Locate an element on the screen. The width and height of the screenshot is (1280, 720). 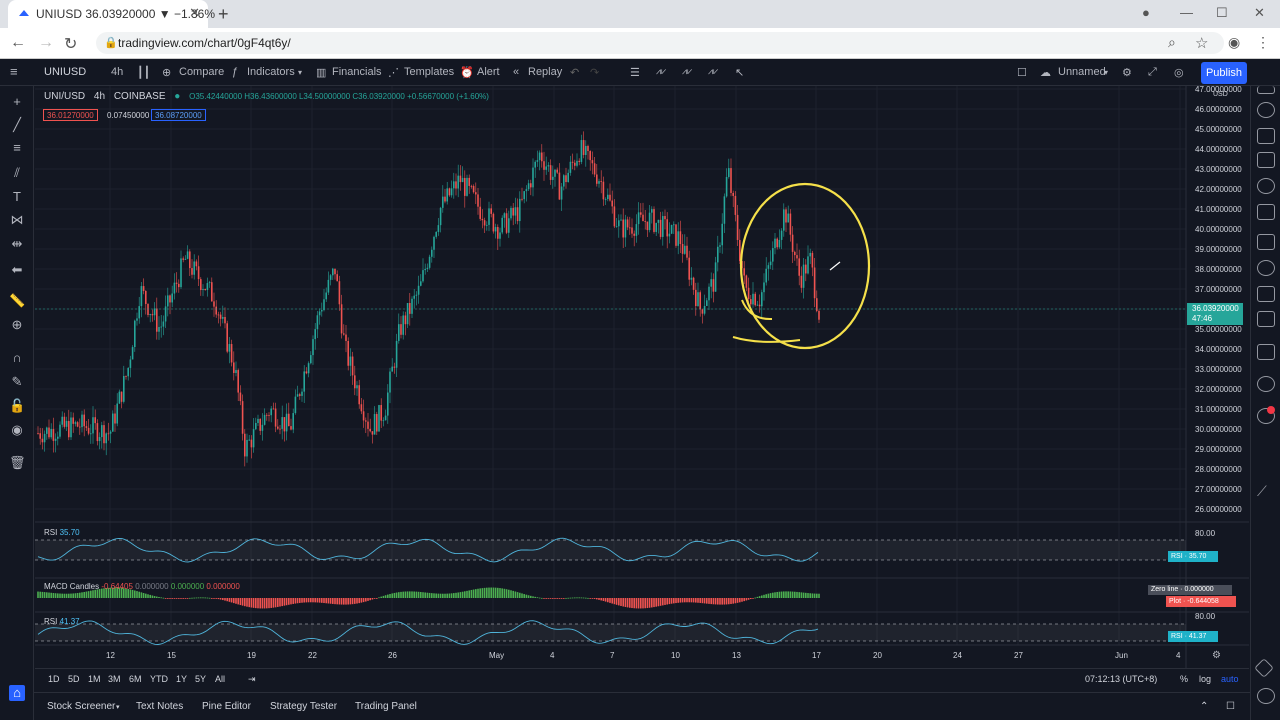
range-3m: 3M is located at coordinates (114, 679).